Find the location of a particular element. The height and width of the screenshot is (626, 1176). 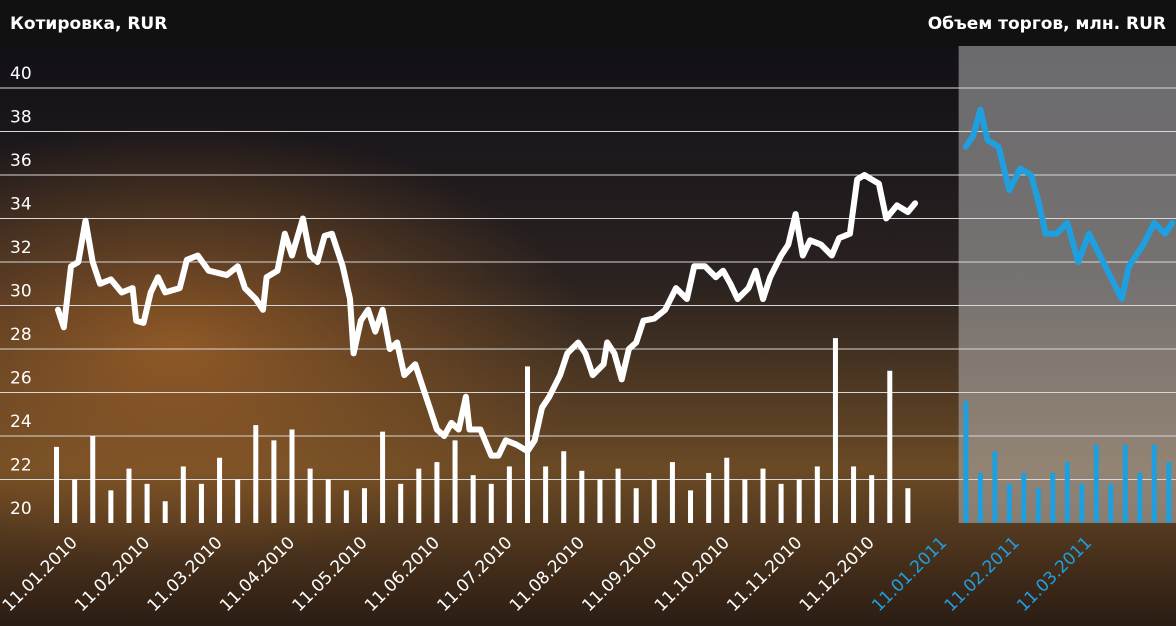

y-tick-label: 26 is located at coordinates (21, 379).